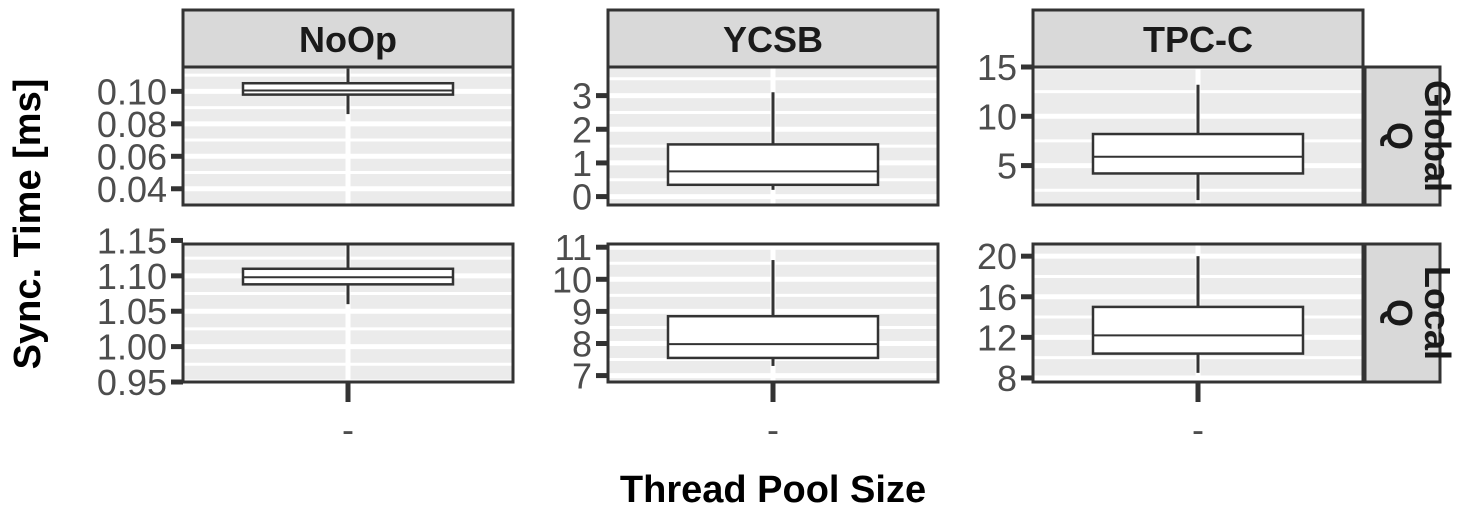  Describe the element at coordinates (306, 137) in the screenshot. I see `panel-noop-global-q: 0.040.060.080.10` at that location.